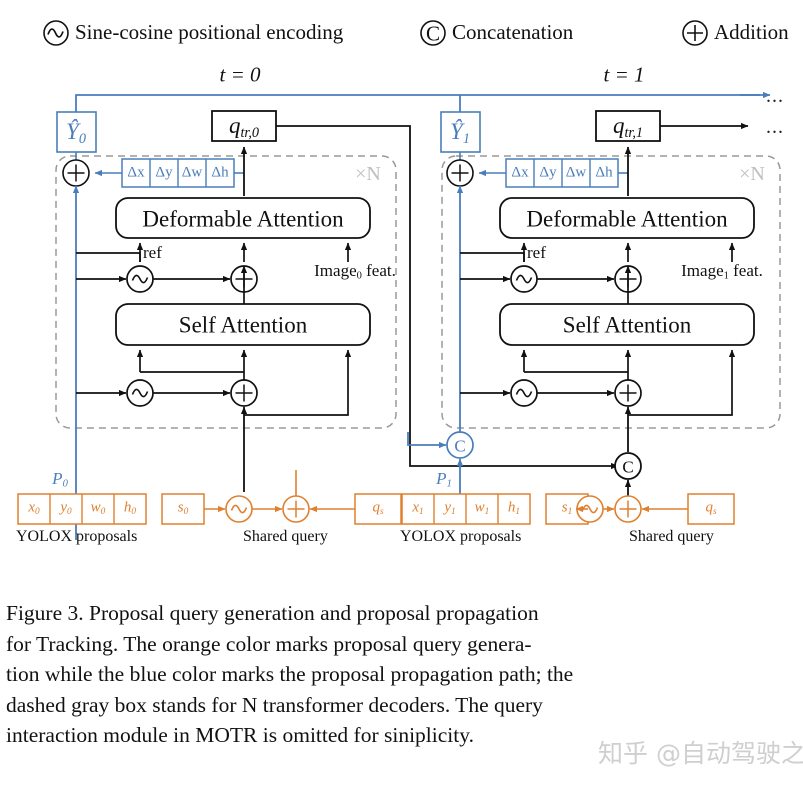 Image resolution: width=803 pixels, height=788 pixels. What do you see at coordinates (355, 271) in the screenshot?
I see `image-feat-label-t0: Image0 feat.` at bounding box center [355, 271].